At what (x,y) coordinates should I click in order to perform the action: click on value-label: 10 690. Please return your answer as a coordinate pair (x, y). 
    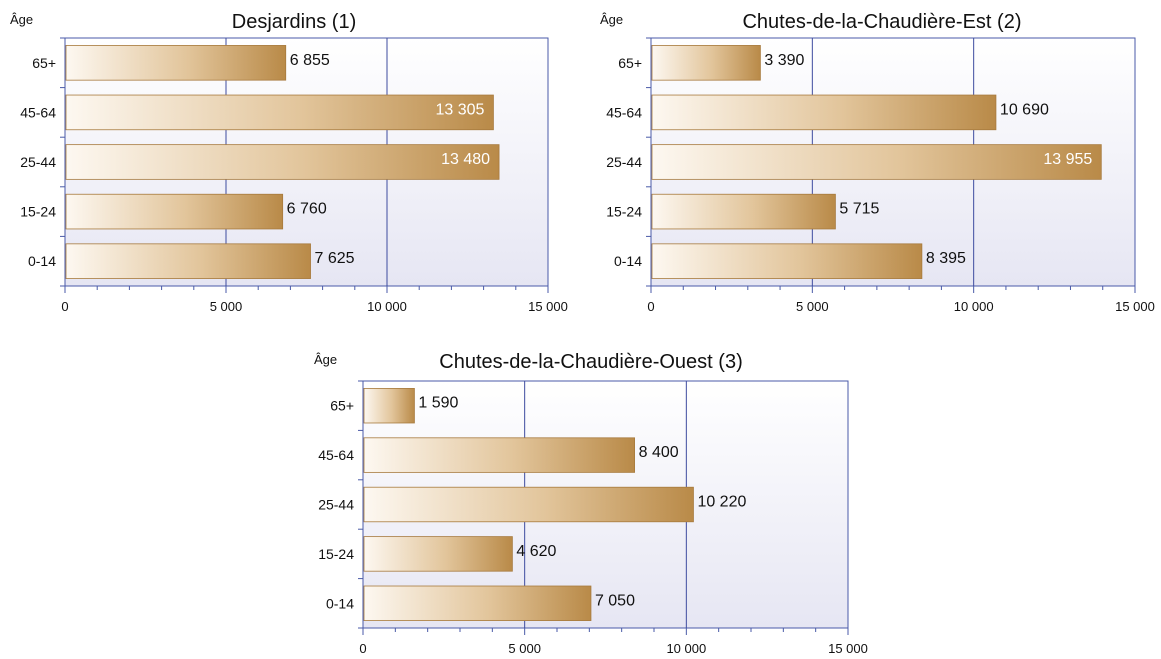
    Looking at the image, I should click on (1024, 109).